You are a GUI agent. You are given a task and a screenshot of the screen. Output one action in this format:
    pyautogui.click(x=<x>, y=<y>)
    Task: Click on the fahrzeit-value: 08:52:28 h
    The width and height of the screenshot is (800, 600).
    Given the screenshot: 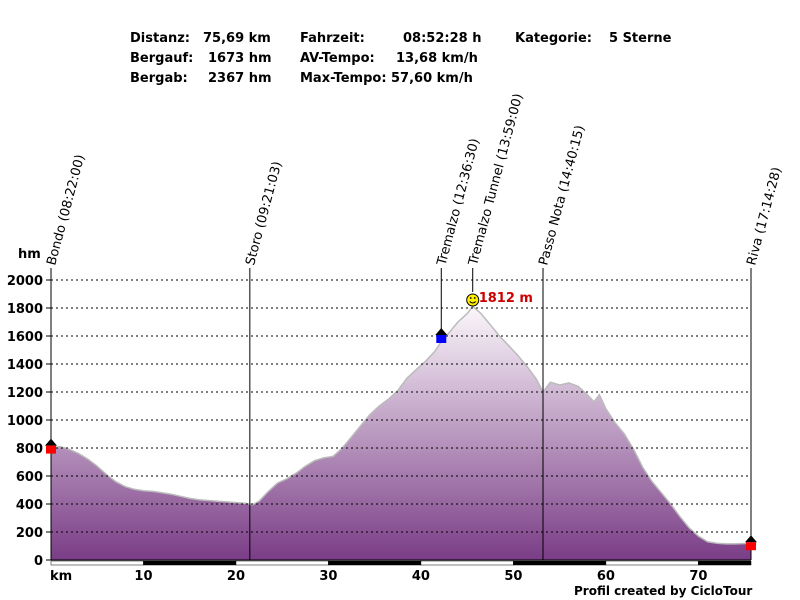 What is the action you would take?
    pyautogui.click(x=442, y=38)
    